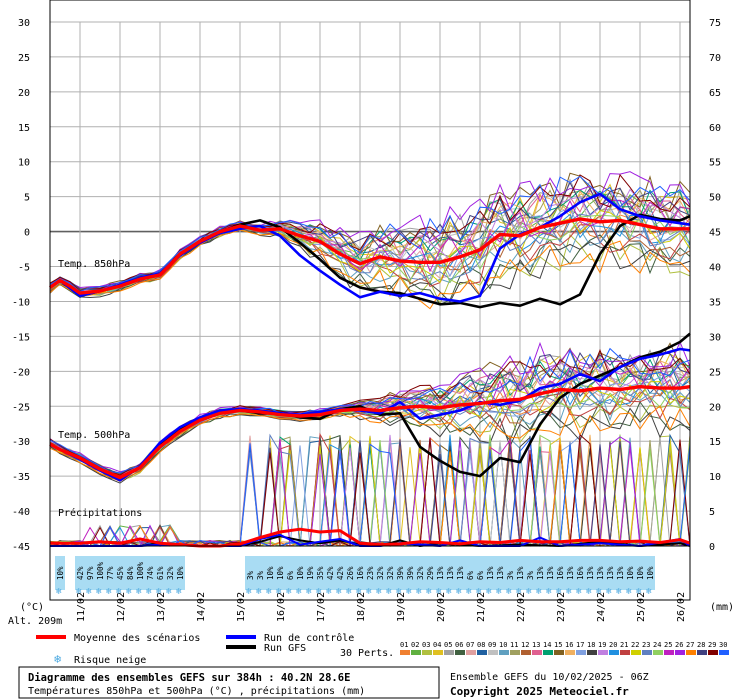  I want to click on left-tick-label: 0, so click(27, 233).